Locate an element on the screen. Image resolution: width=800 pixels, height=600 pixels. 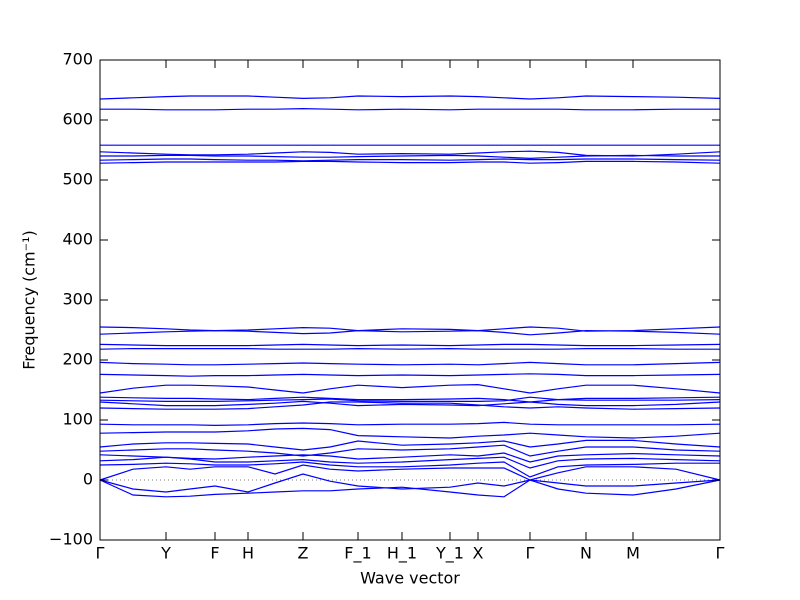
y-tick-label: 300 is located at coordinates (77, 299).